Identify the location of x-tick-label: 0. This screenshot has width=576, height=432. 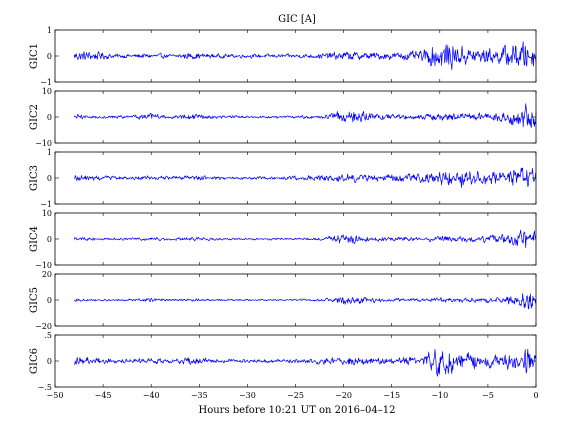
(535, 395).